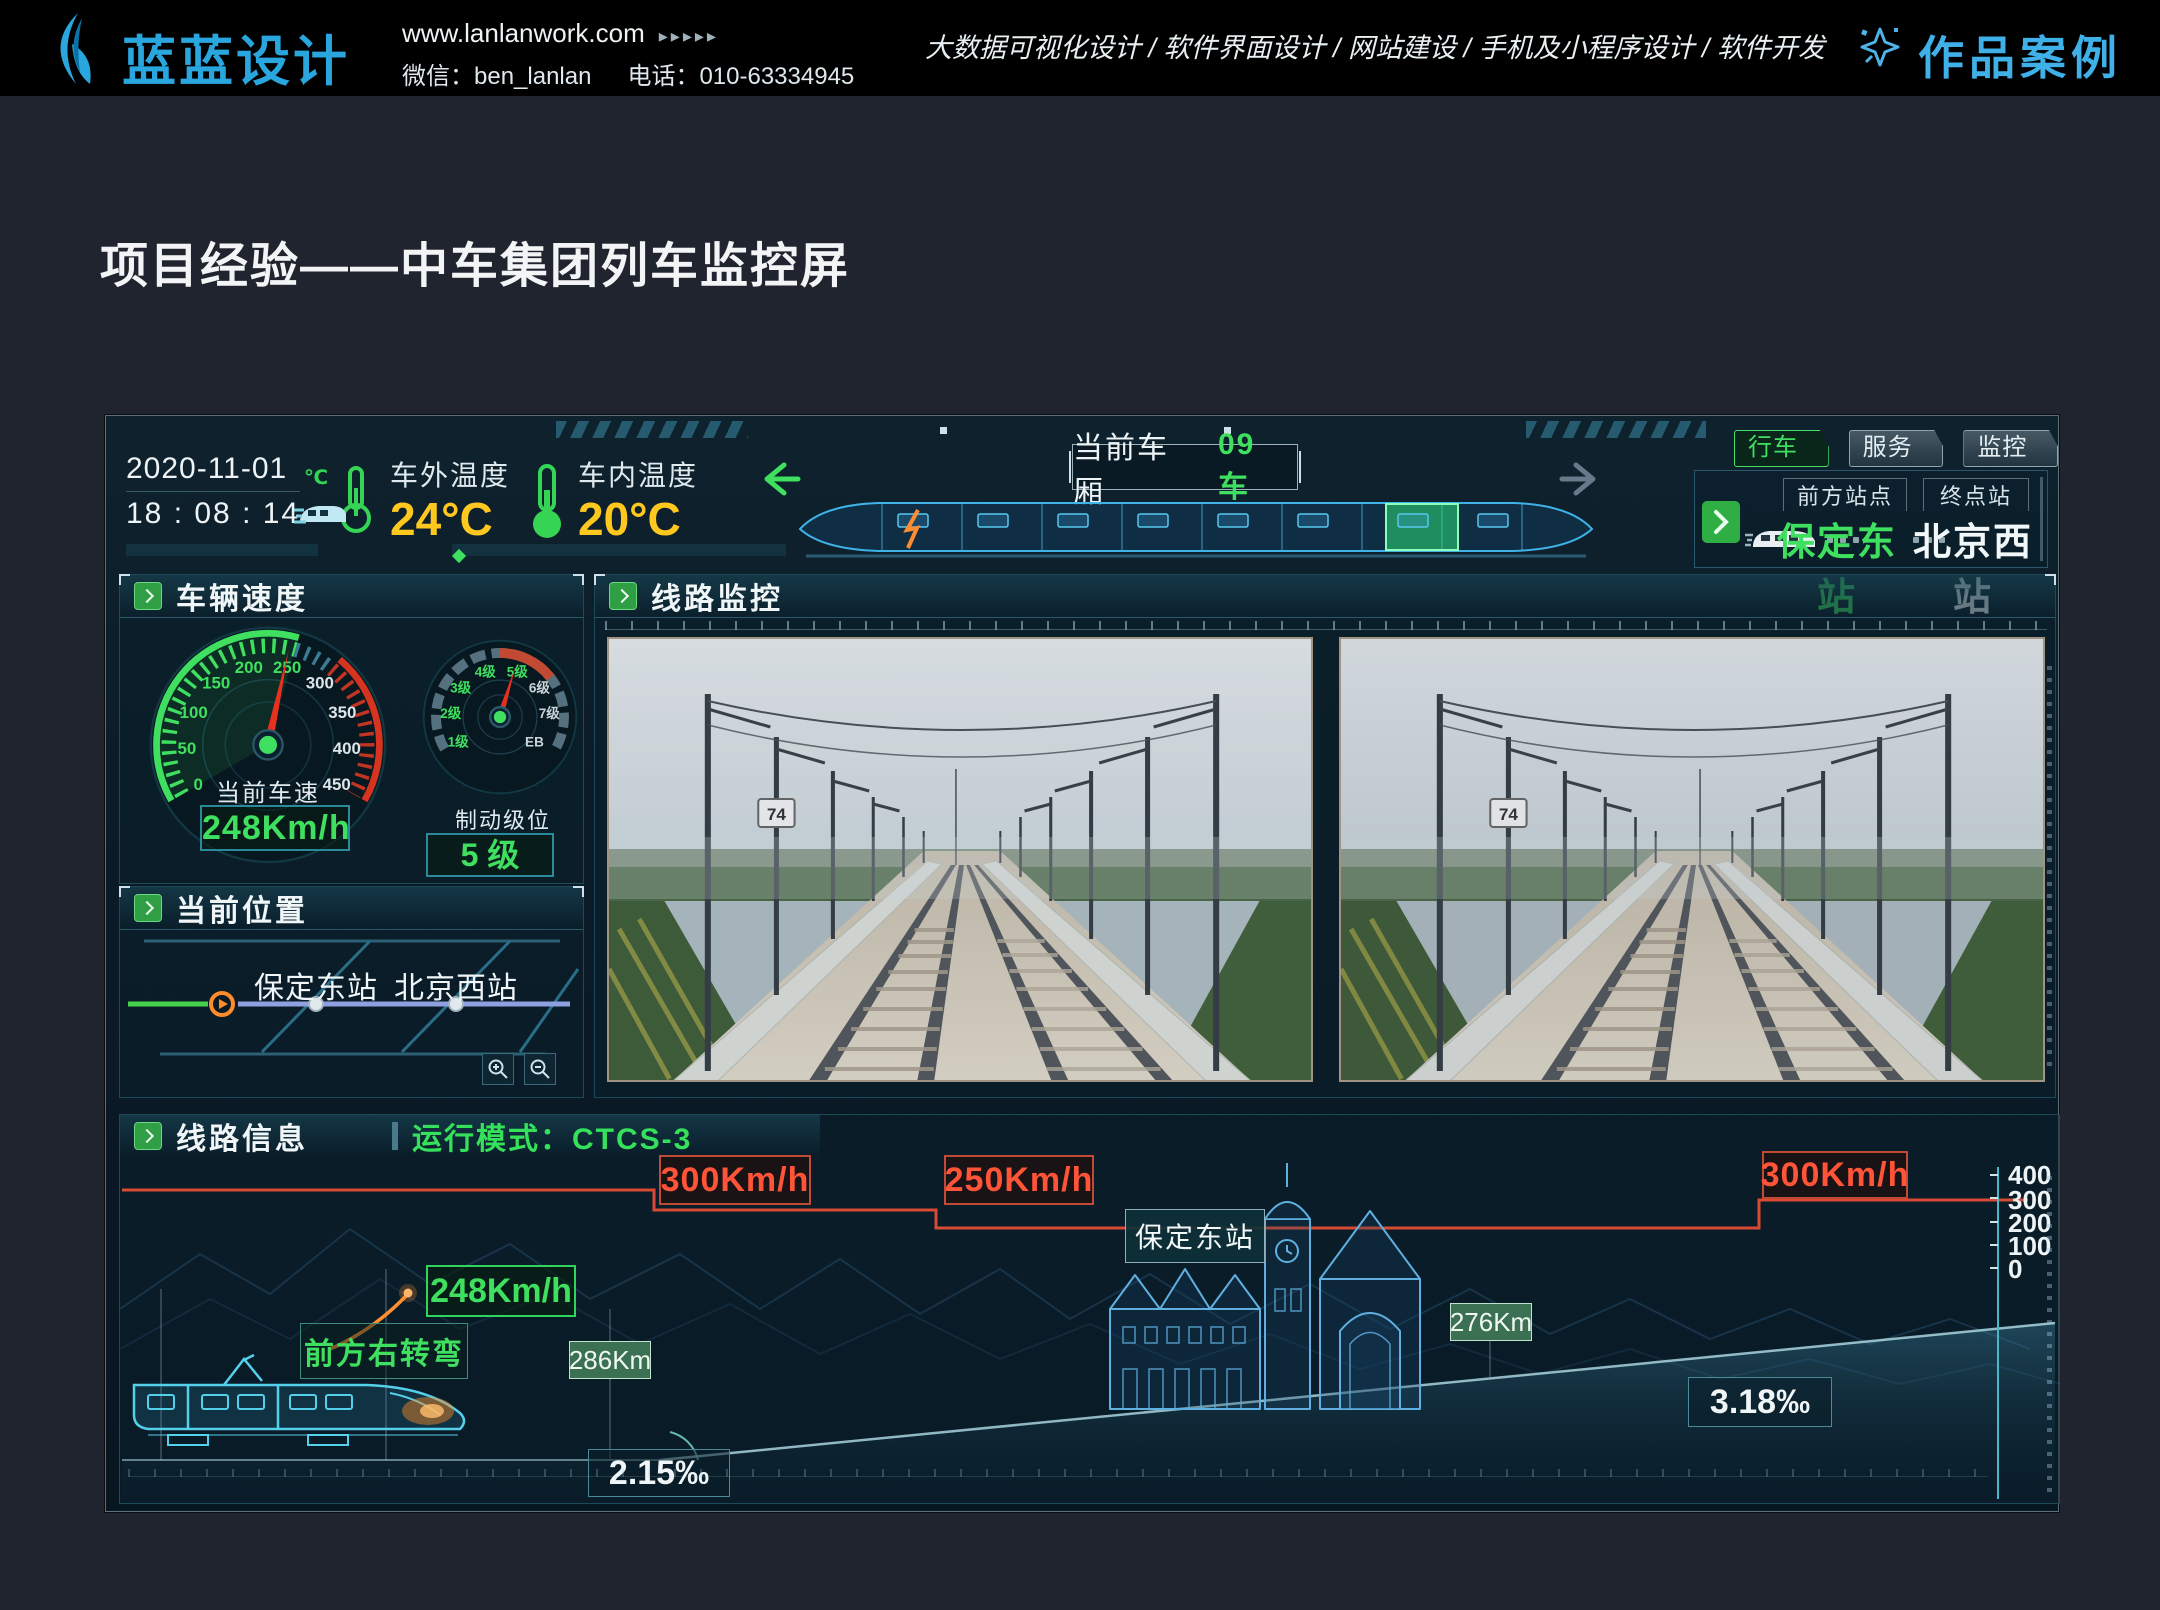 The width and height of the screenshot is (2160, 1610). Describe the element at coordinates (501, 1291) in the screenshot. I see `current-speed-chart-label: 248Km/h` at that location.